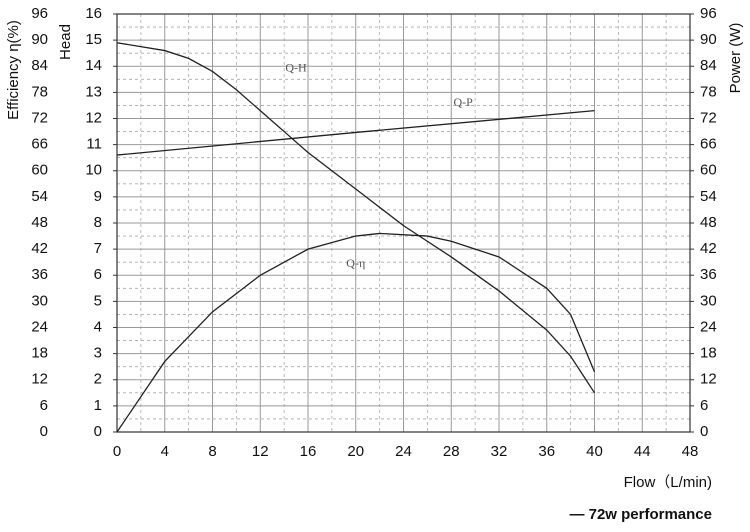 The width and height of the screenshot is (750, 532). What do you see at coordinates (98, 196) in the screenshot?
I see `head-tick-label: 9` at bounding box center [98, 196].